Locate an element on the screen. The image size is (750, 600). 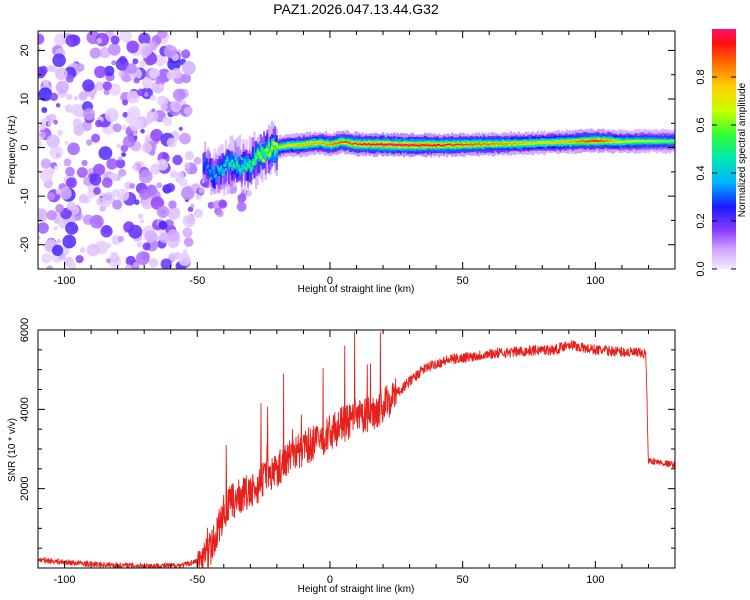
y-tick-label: 6000 is located at coordinates (25, 330).